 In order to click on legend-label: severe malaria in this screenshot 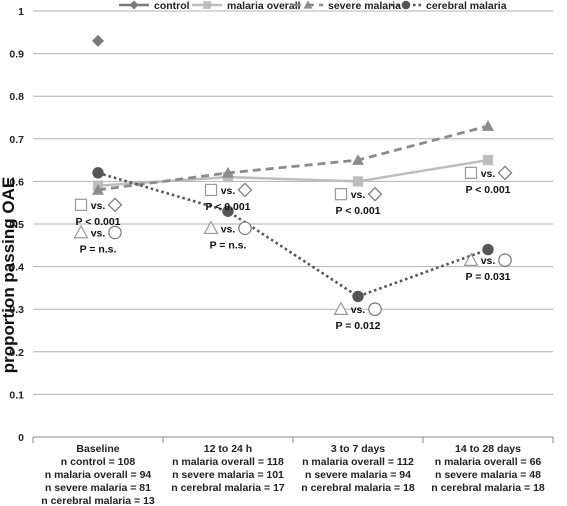, I will do `click(364, 6)`.